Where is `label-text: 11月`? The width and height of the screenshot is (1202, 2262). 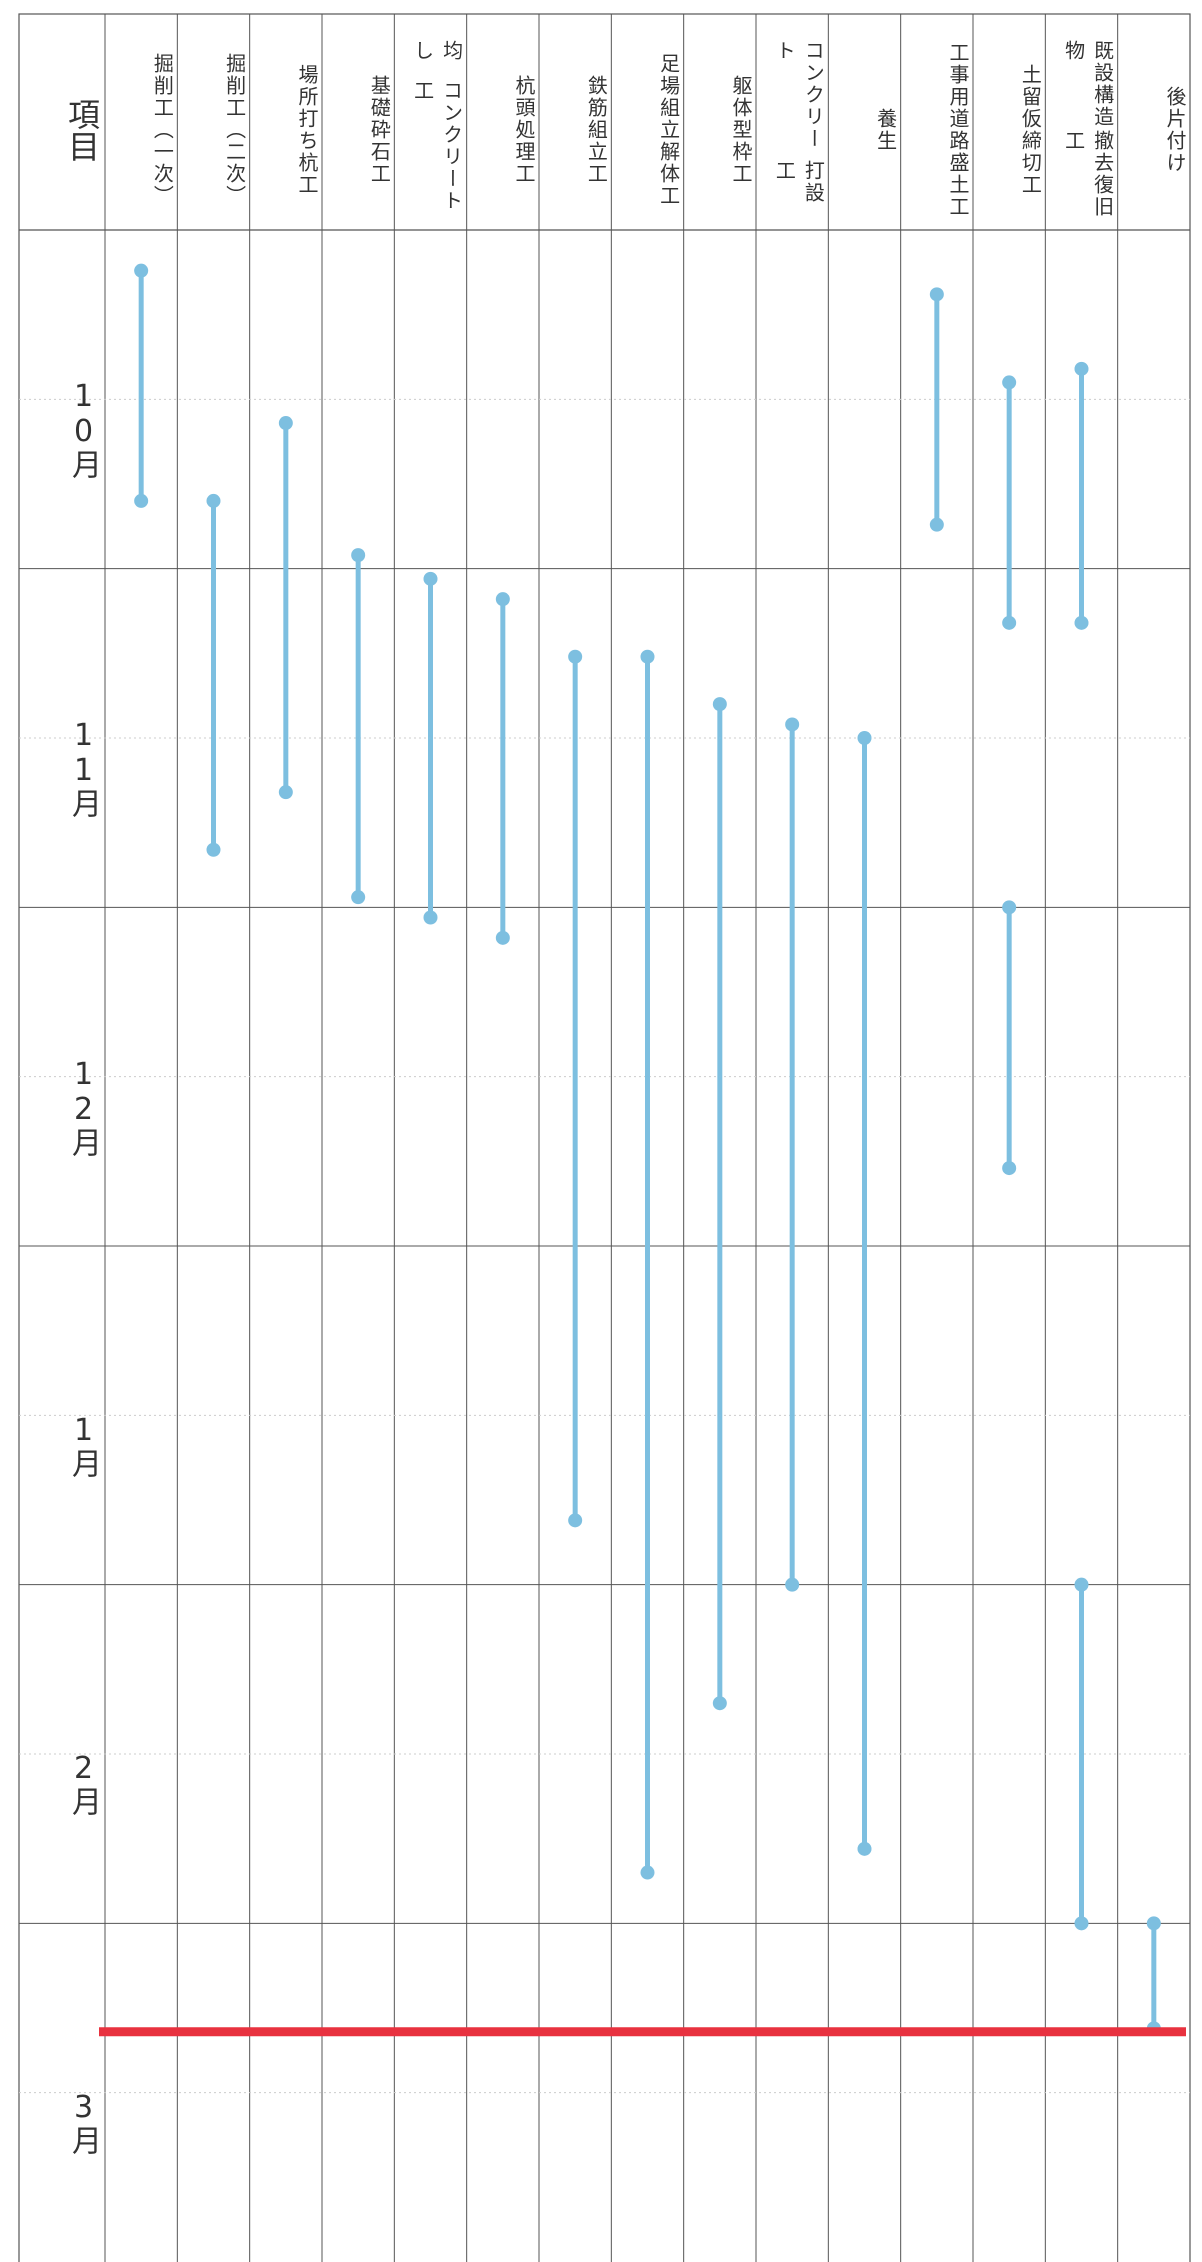
label-text: 11月 is located at coordinates (83, 767).